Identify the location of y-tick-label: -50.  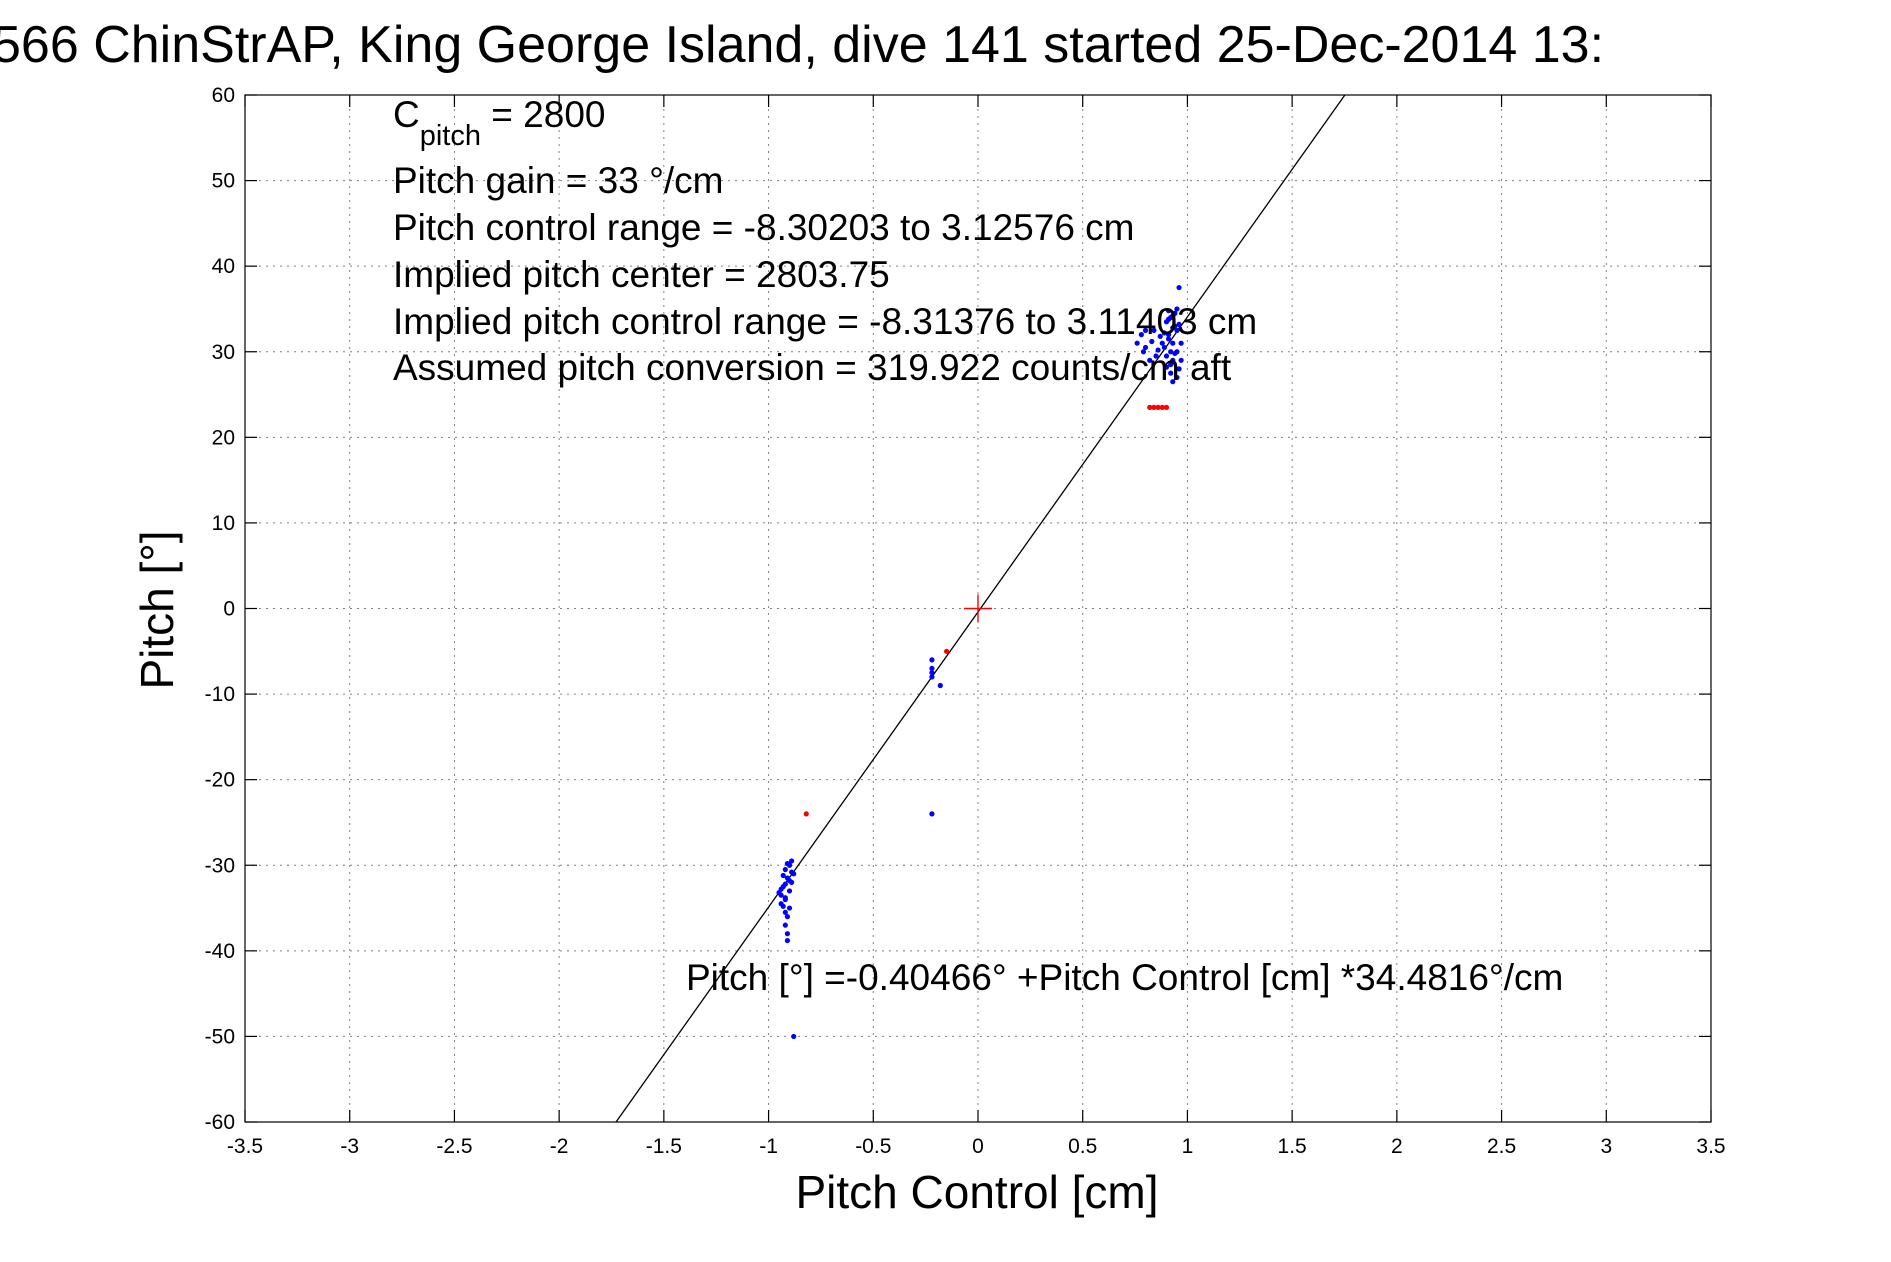
(220, 1036).